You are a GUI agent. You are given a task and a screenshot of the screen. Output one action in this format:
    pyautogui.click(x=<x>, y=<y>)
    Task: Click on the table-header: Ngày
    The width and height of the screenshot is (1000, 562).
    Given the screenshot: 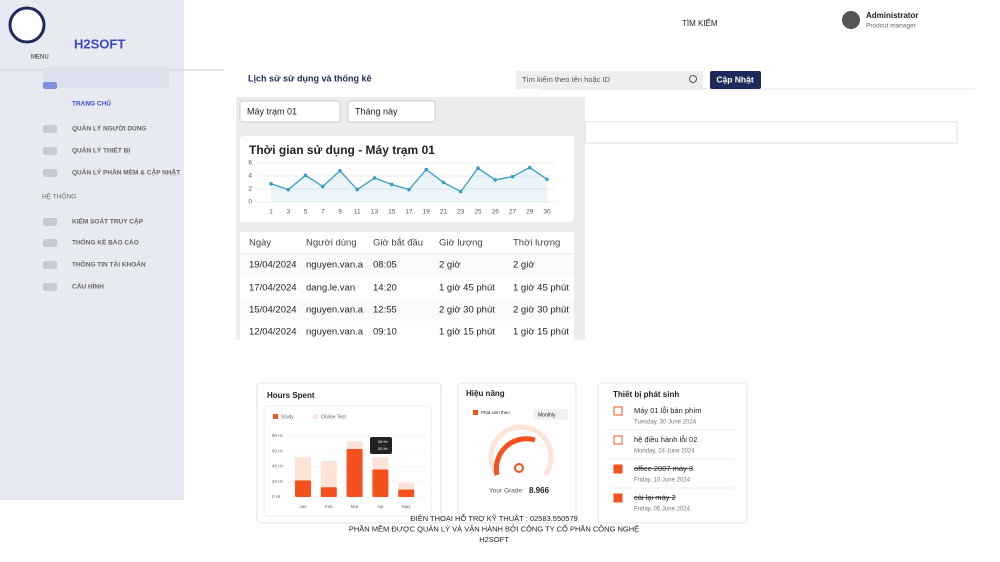 What is the action you would take?
    pyautogui.click(x=260, y=243)
    